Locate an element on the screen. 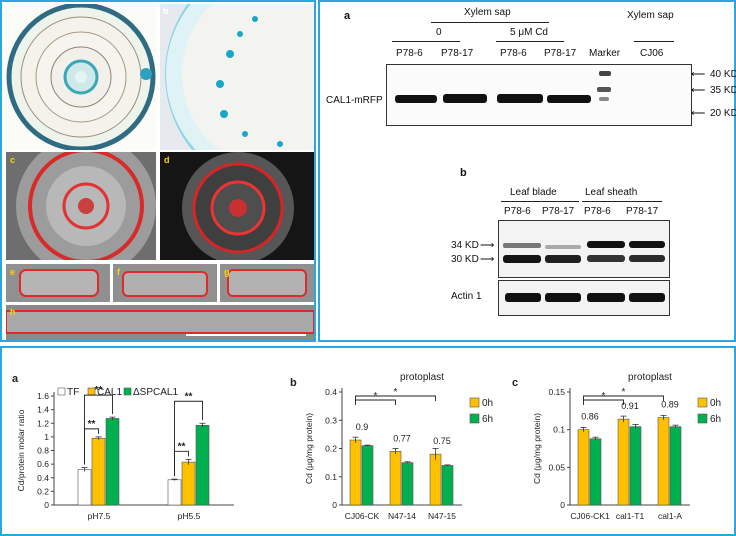 This screenshot has width=736, height=536. ratio-label: 0.9 is located at coordinates (362, 427).